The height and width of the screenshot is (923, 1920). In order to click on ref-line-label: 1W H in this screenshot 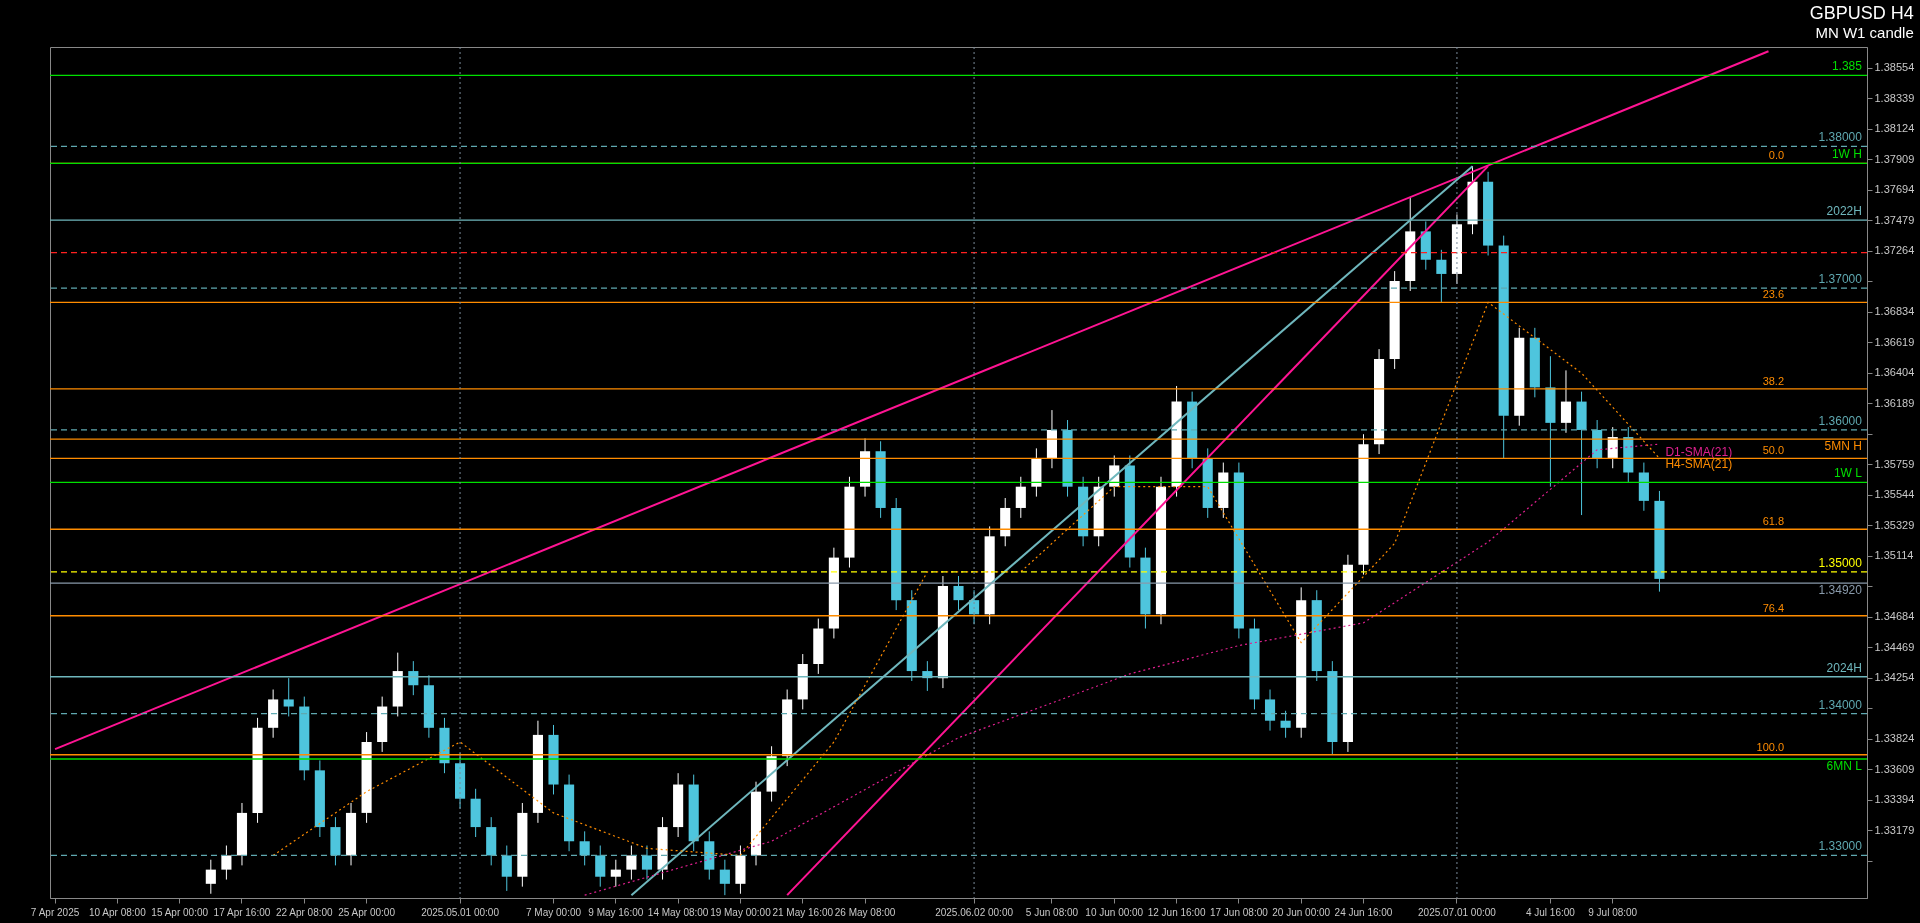, I will do `click(1846, 154)`.